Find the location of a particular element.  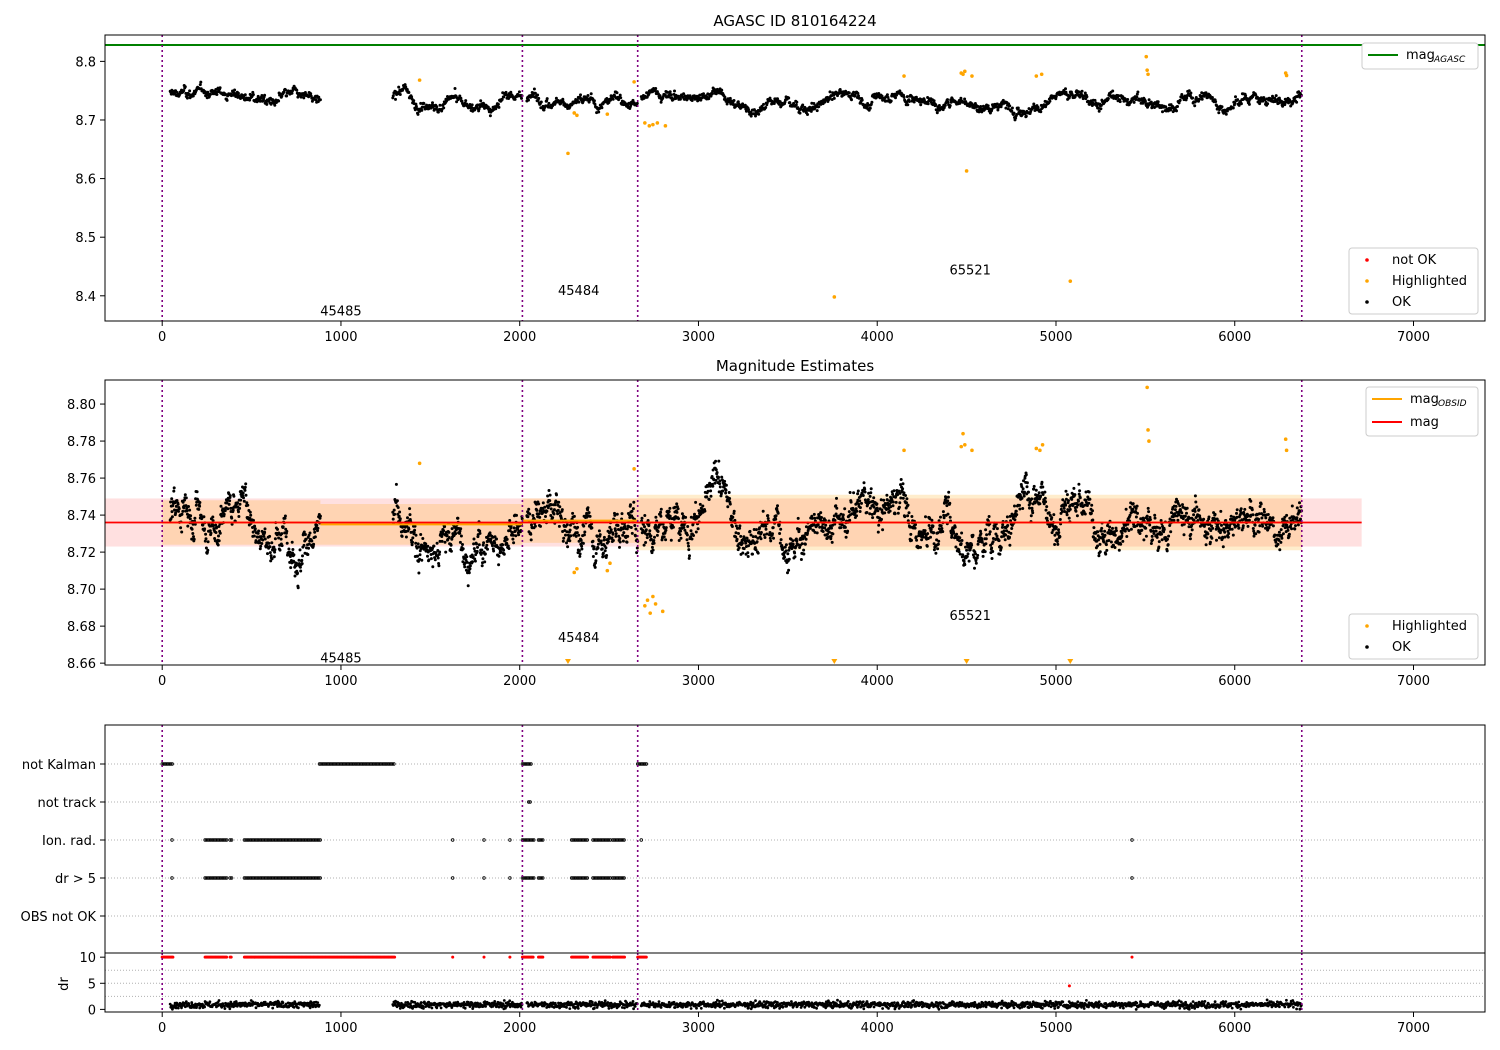

agasc-x-tick-label: 2000 is located at coordinates (519, 337).